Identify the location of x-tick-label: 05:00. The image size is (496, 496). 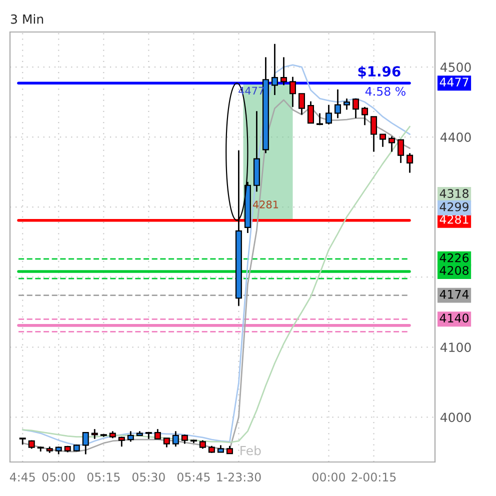
(58, 477).